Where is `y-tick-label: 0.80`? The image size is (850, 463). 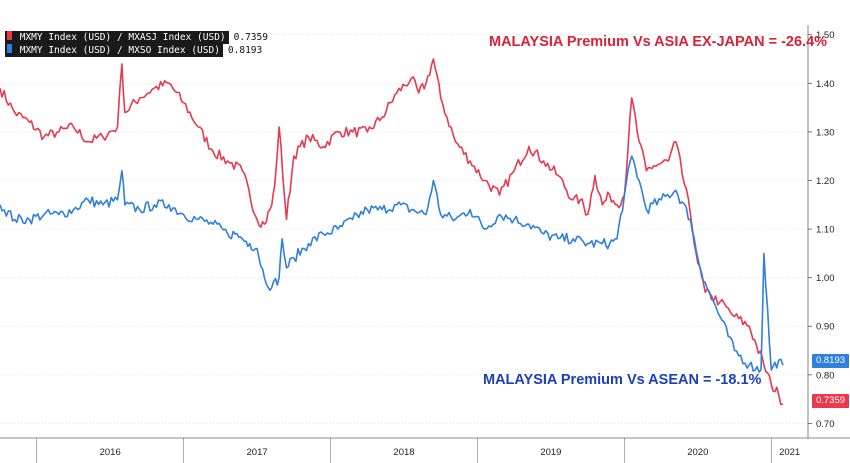 y-tick-label: 0.80 is located at coordinates (825, 375).